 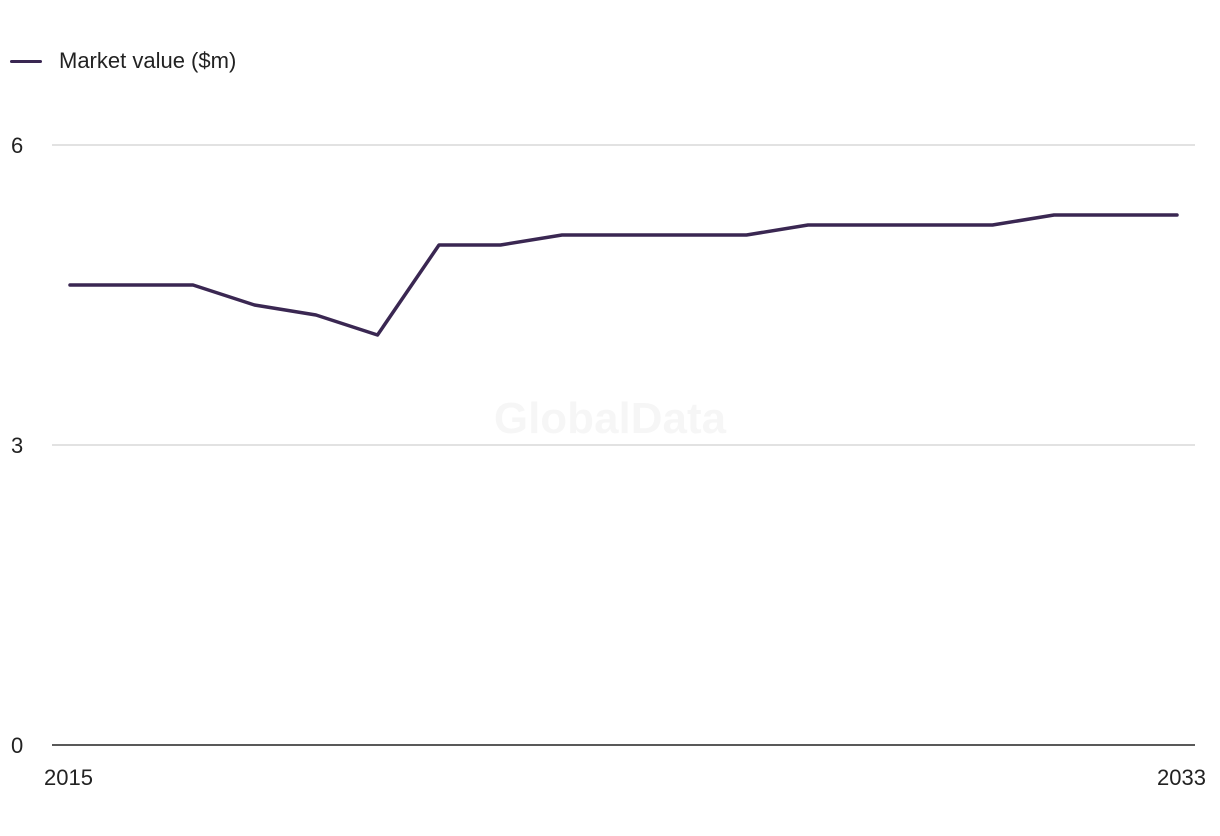 I want to click on data-point-2028, so click(x=870, y=225).